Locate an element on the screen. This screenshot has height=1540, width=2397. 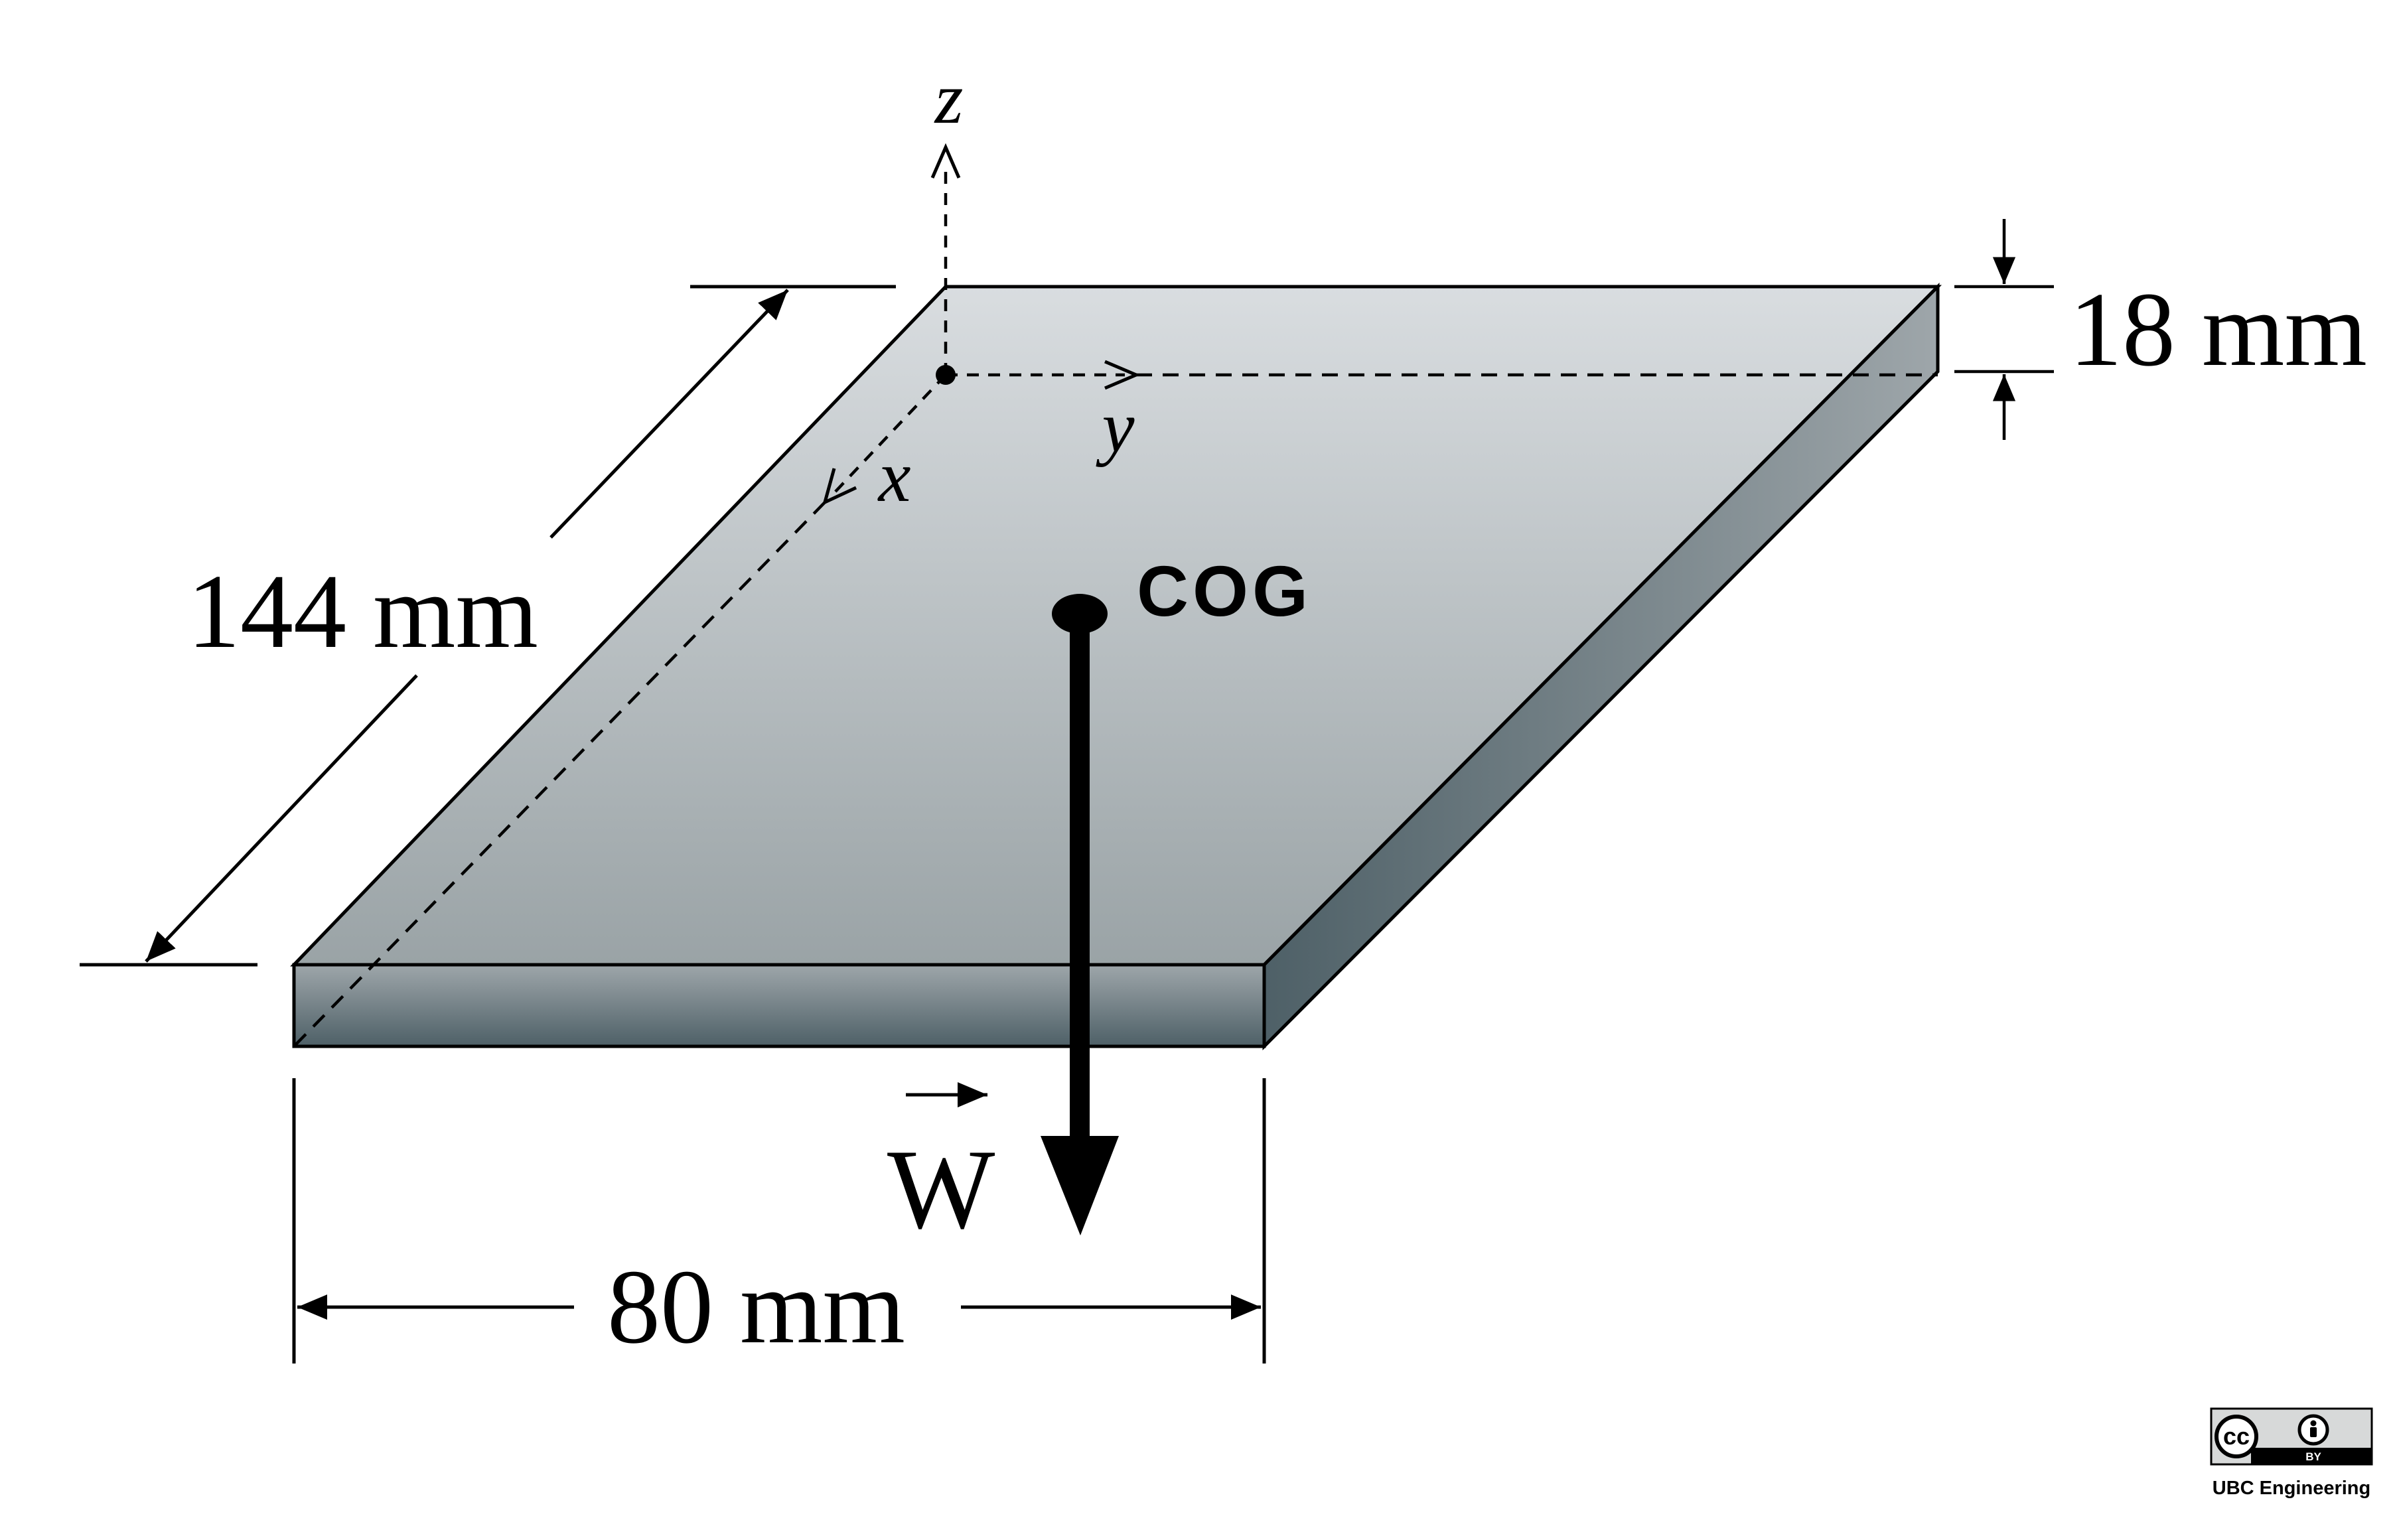
x-axis-extension is located at coordinates (559, 774).